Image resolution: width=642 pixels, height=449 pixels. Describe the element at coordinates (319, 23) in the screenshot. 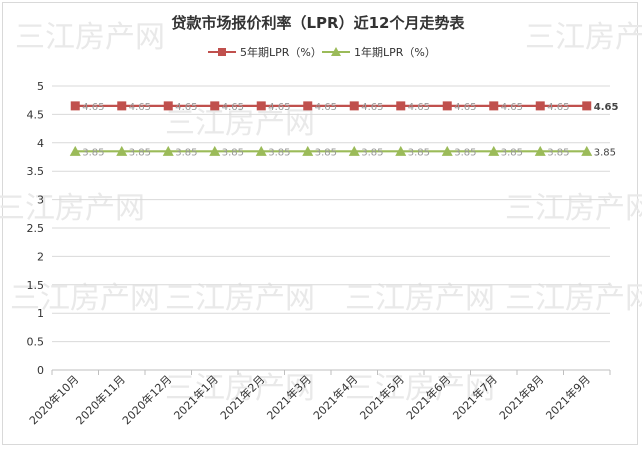

I see `chart-title: 贷款市场报价利率（LPR）近12个月走势表` at that location.